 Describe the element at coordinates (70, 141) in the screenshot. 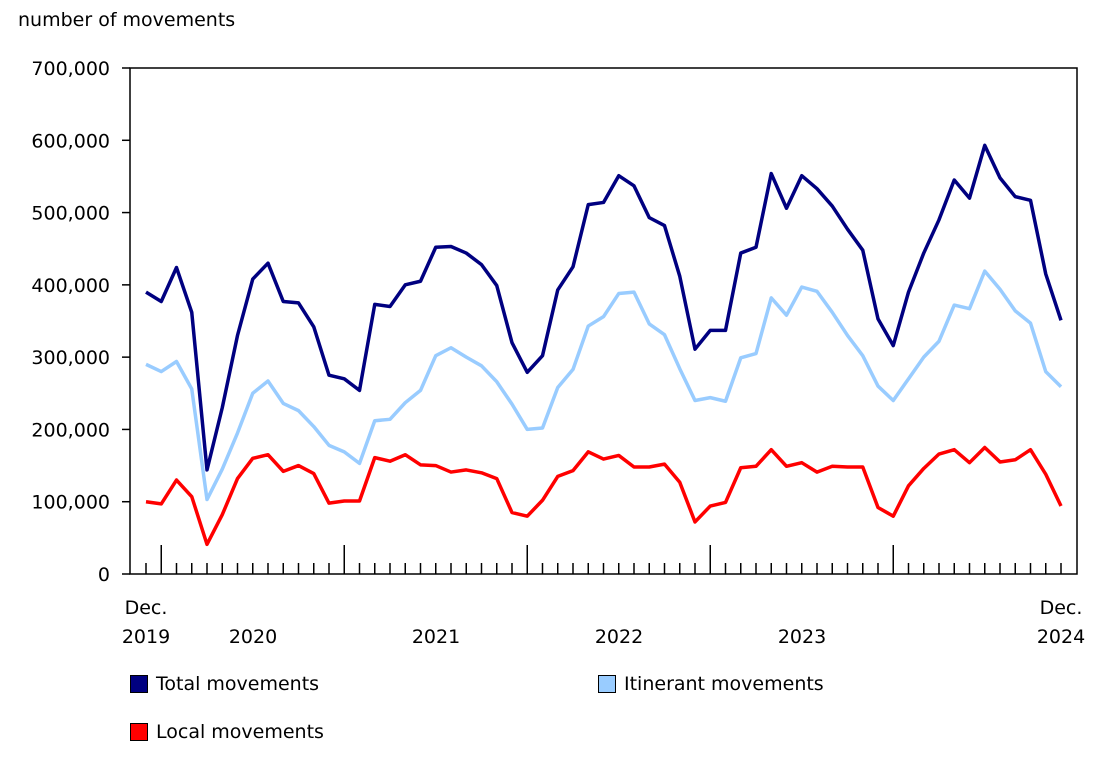

I see `y-tick-label: 600,000` at that location.